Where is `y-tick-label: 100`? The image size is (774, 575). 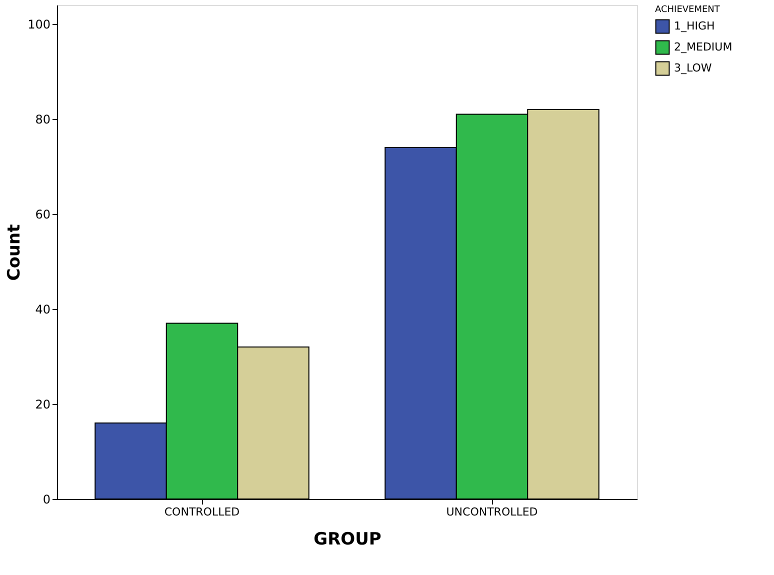 y-tick-label: 100 is located at coordinates (39, 25).